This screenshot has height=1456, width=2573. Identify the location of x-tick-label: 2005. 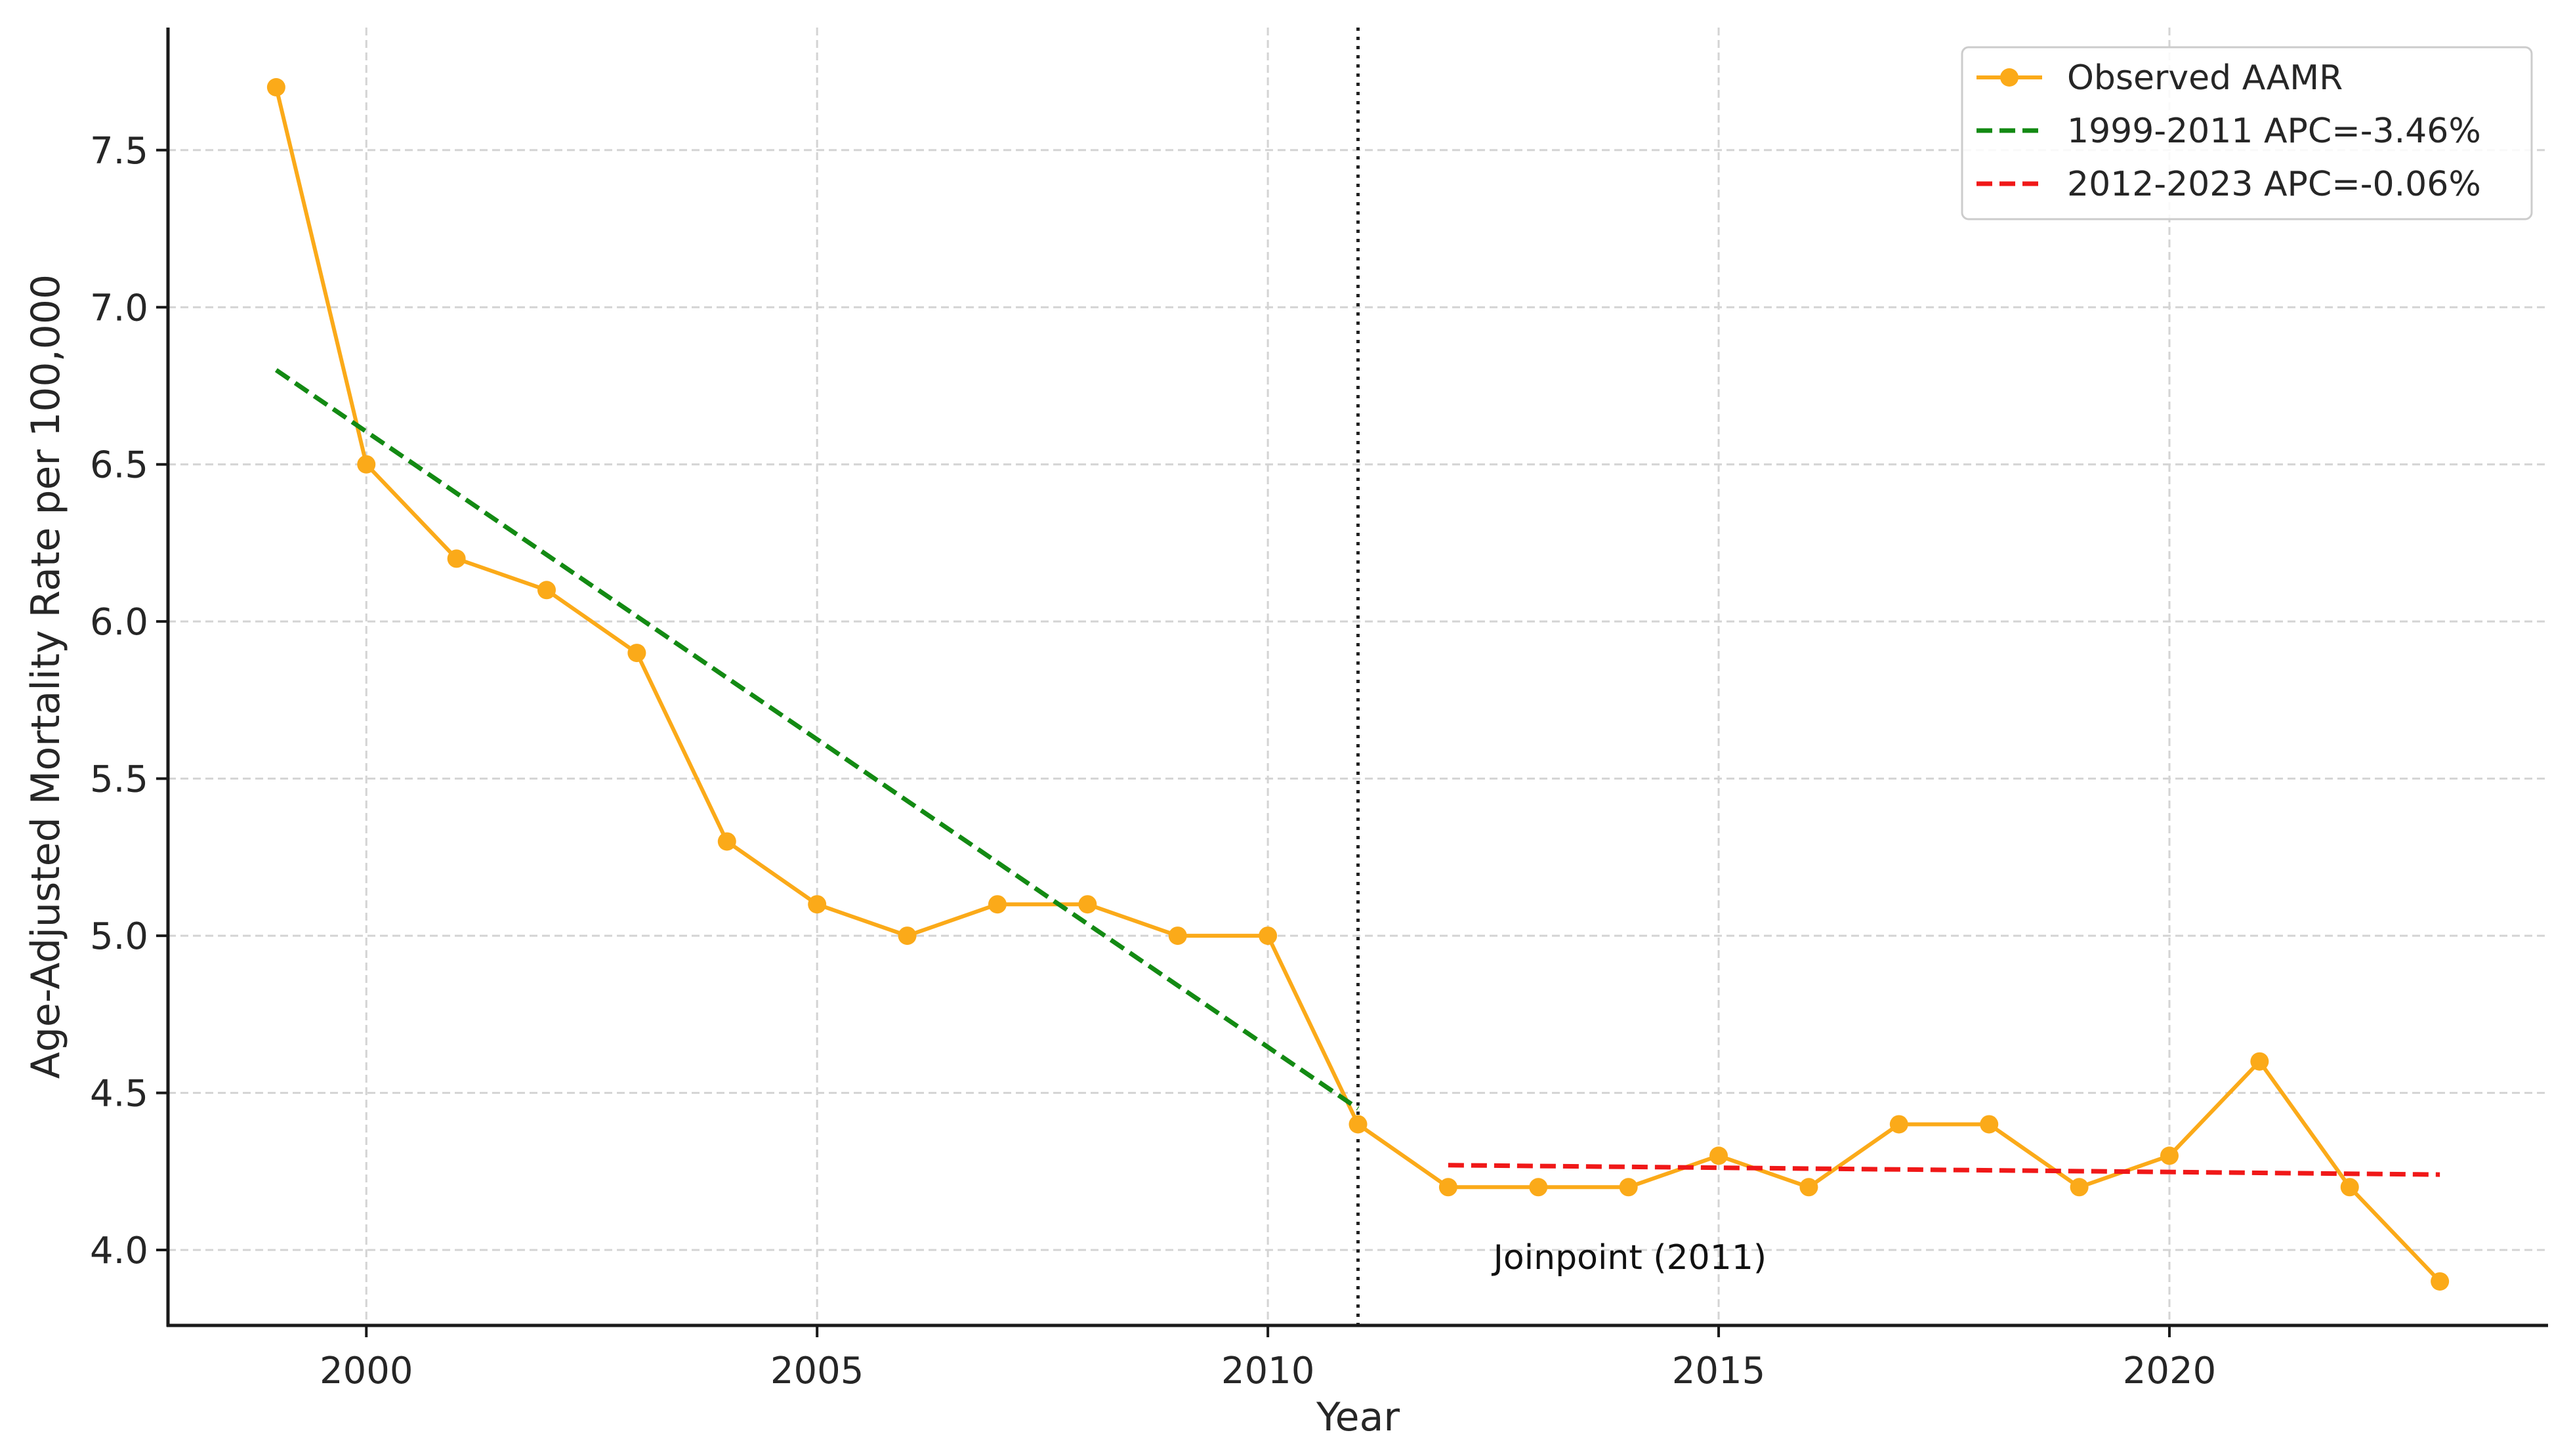
(817, 1371).